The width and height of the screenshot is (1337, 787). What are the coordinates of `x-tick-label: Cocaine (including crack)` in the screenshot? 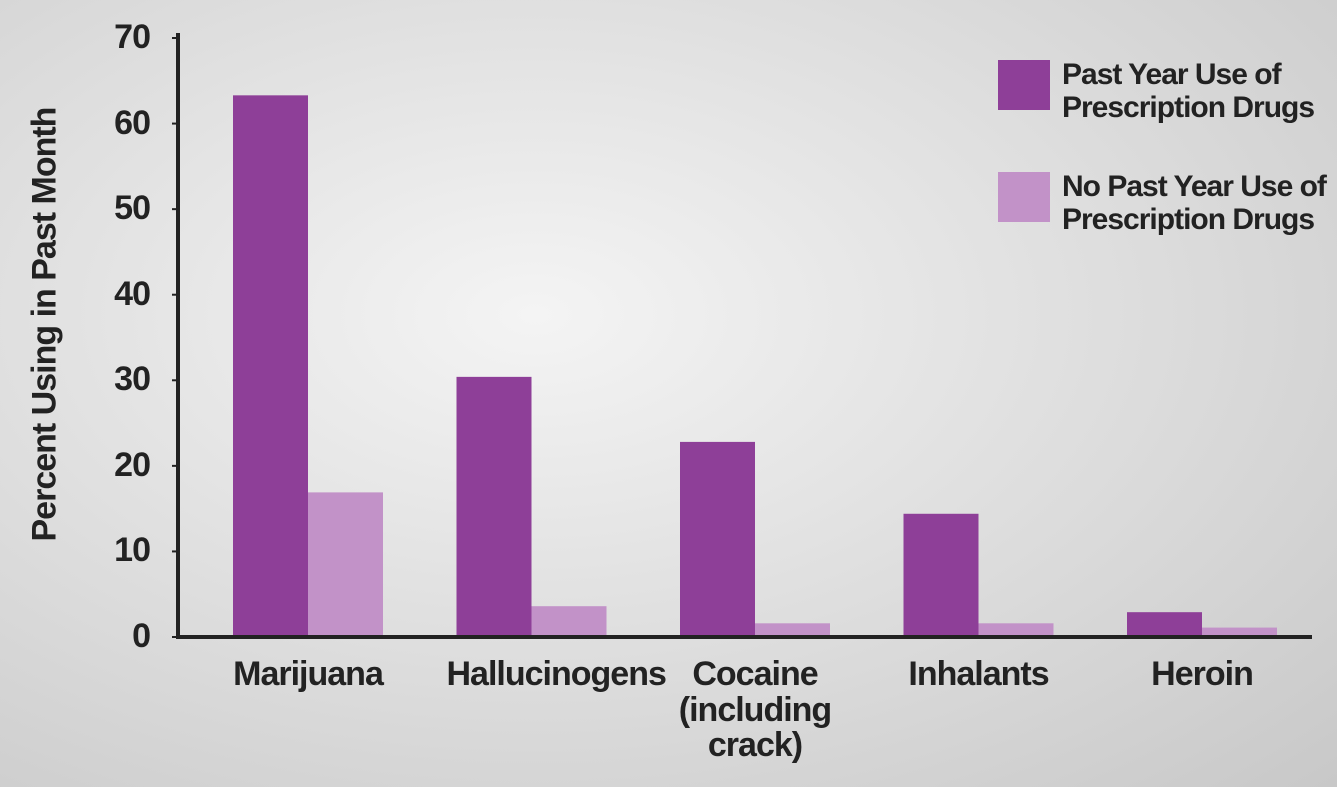 It's located at (755, 710).